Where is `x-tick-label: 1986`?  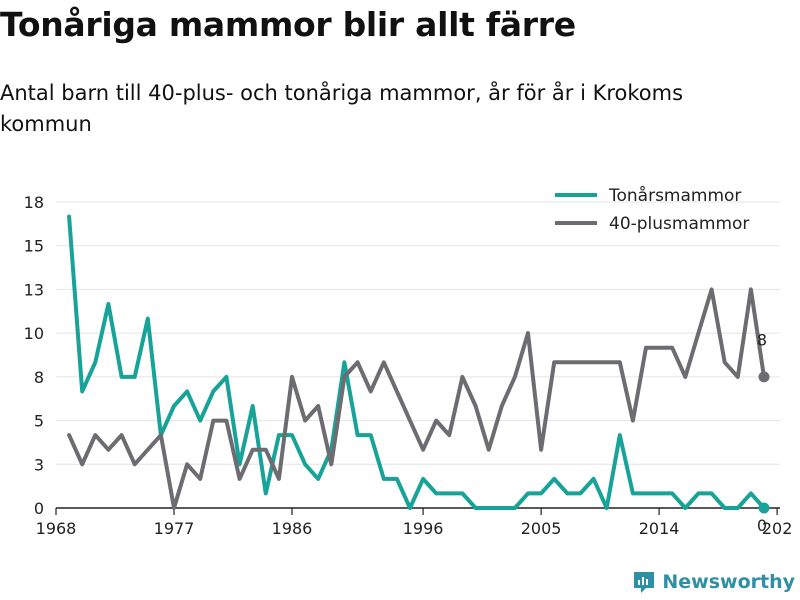 x-tick-label: 1986 is located at coordinates (292, 528).